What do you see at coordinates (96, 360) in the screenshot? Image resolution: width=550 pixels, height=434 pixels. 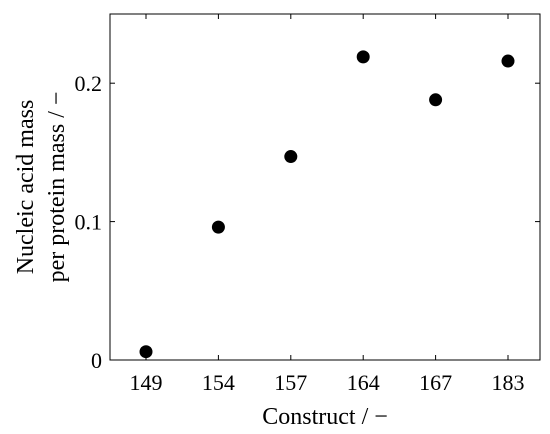 I see `y-tick-label: 0` at bounding box center [96, 360].